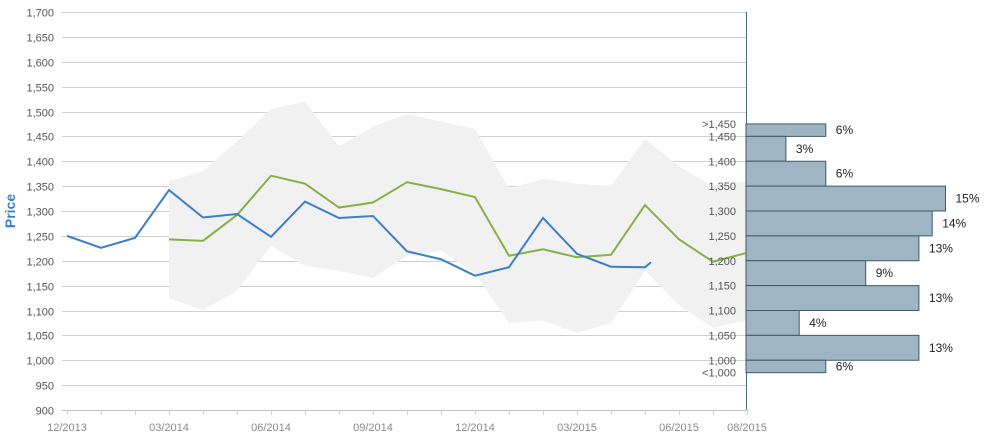 The image size is (984, 435). Describe the element at coordinates (722, 287) in the screenshot. I see `histogram-bin-label: 1,150` at that location.